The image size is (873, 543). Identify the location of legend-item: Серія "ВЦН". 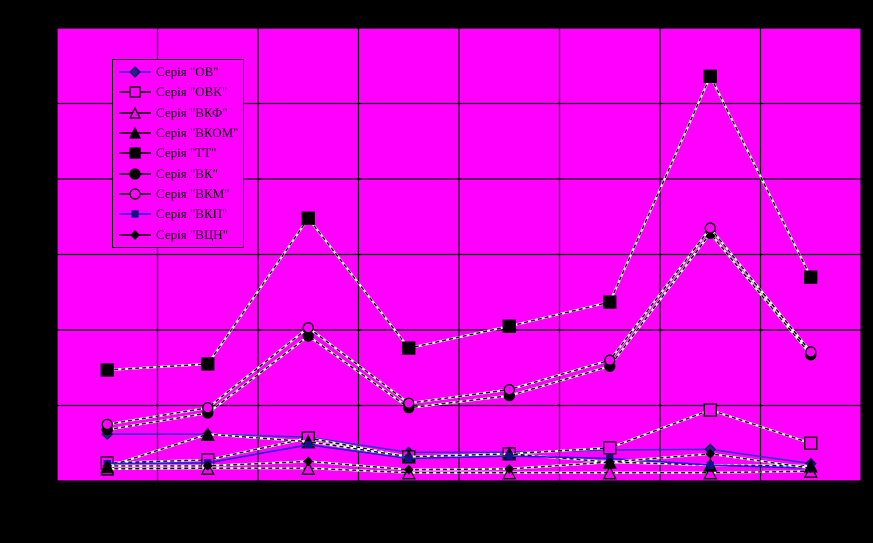
(180, 234).